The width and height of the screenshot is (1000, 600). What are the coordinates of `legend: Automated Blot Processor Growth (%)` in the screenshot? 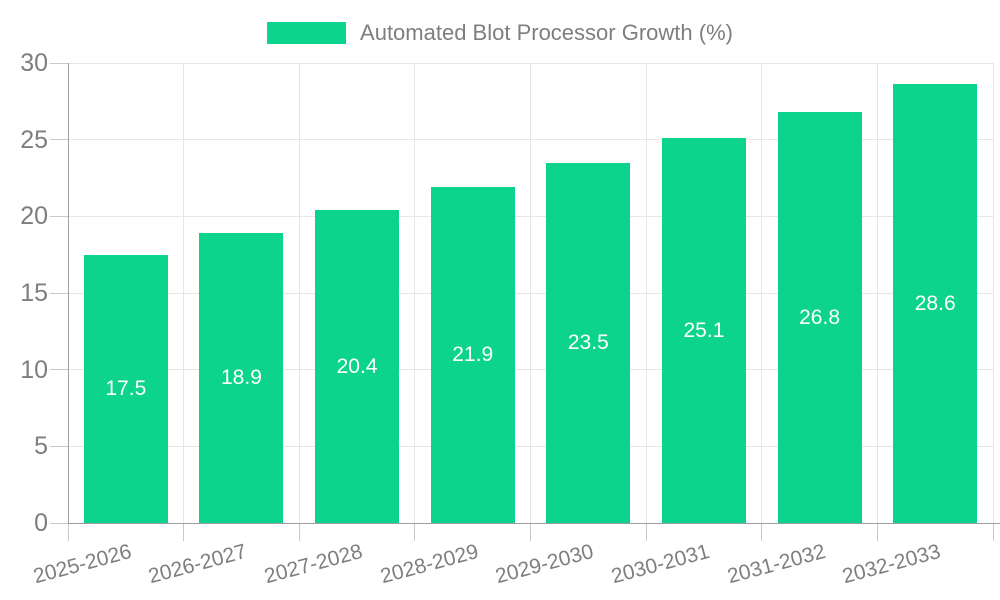 It's located at (500, 33).